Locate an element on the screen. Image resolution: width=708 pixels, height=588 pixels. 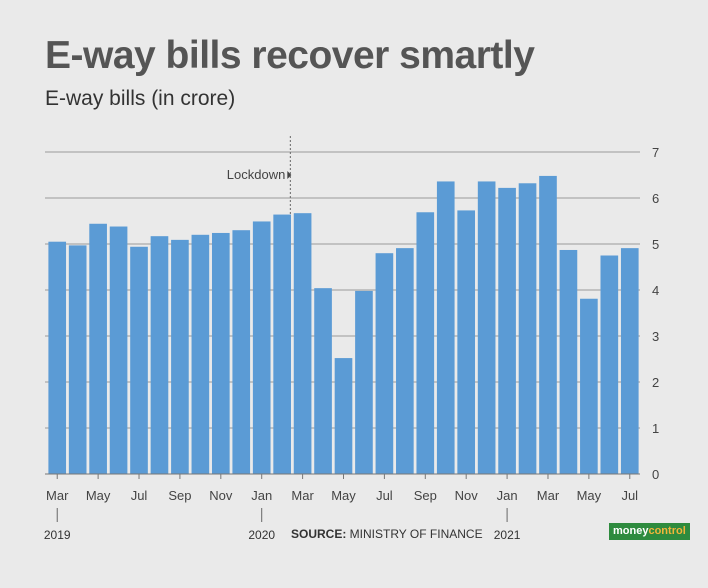
year-label: 2019 is located at coordinates (57, 535).